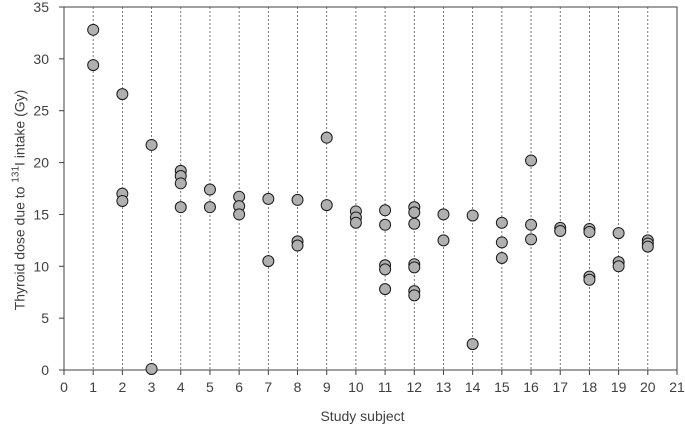 Image resolution: width=685 pixels, height=431 pixels. I want to click on x-tick-label: 14, so click(473, 387).